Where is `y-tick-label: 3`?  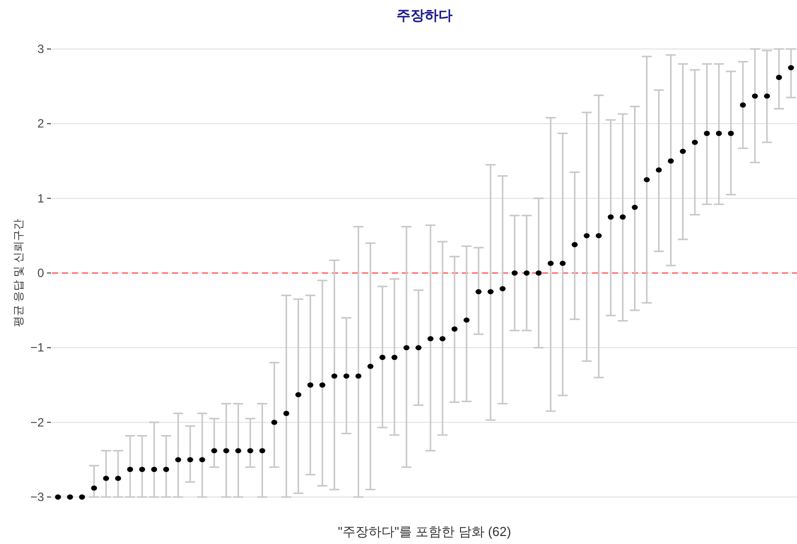 y-tick-label: 3 is located at coordinates (40, 49).